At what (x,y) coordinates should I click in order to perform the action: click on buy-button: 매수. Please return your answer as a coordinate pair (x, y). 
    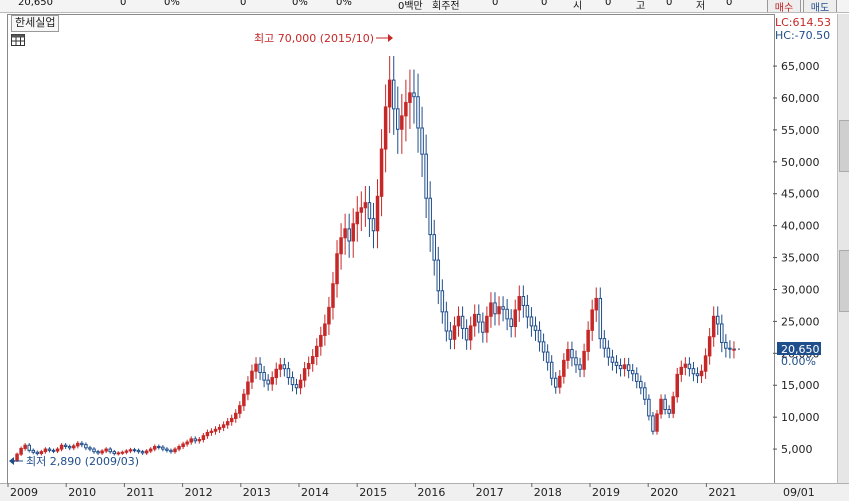
    Looking at the image, I should click on (784, 6).